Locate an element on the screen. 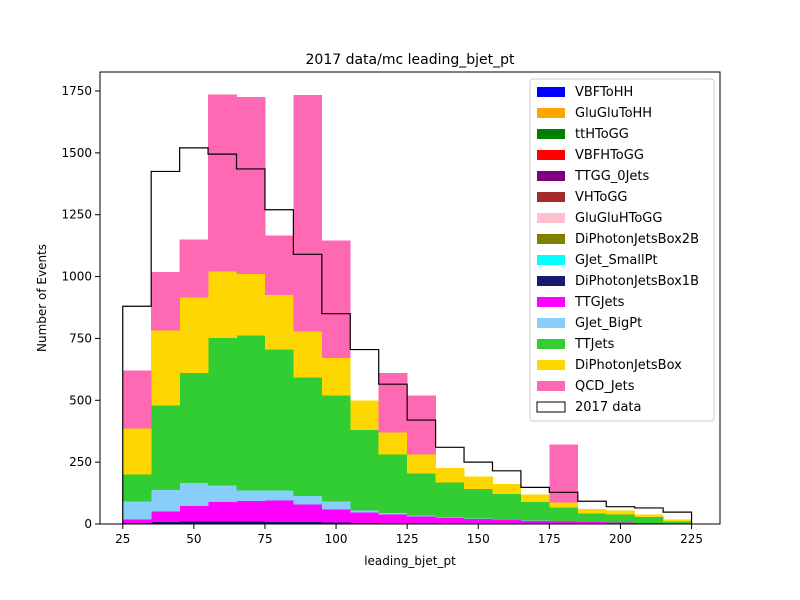 This screenshot has width=800, height=600. x-tick-label: 150 is located at coordinates (478, 539).